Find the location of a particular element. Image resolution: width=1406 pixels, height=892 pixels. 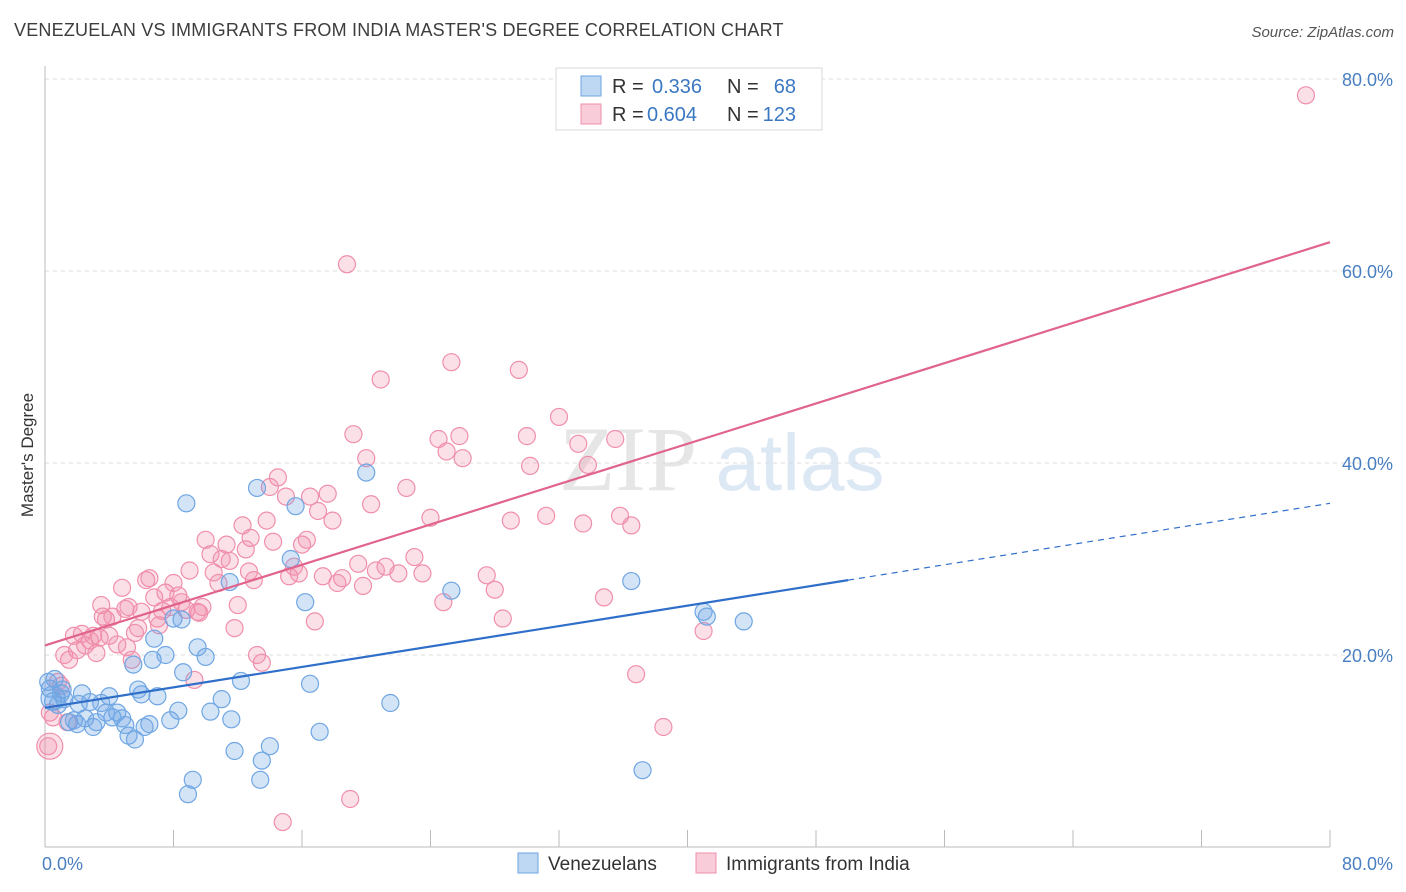

stats-box: R = 0.336 N = 68 R = 0.604 N = 123 is located at coordinates (689, 99).